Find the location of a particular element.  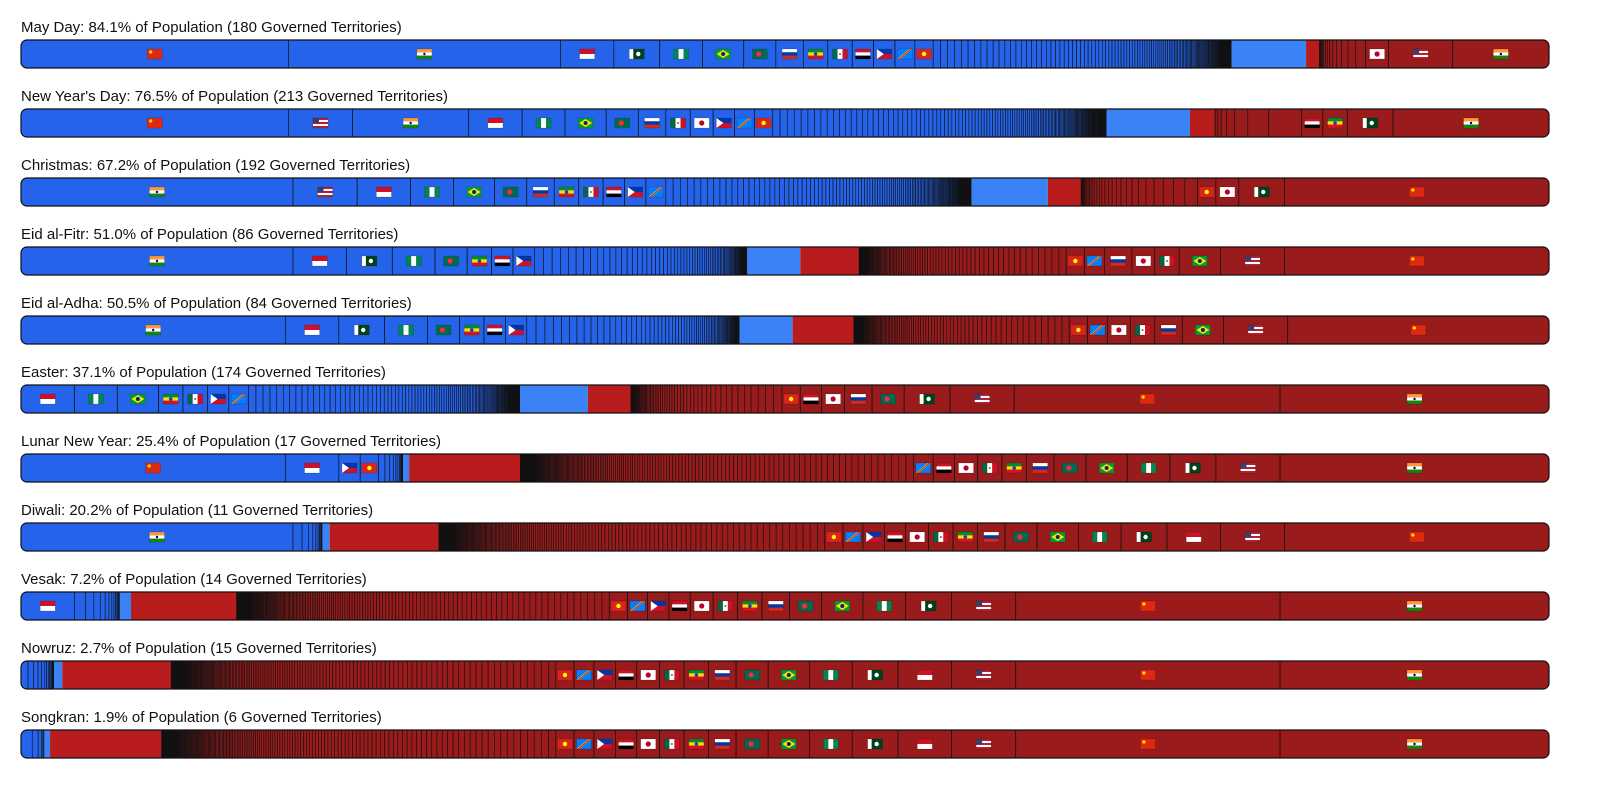

philippines-flag-icon is located at coordinates (218, 399).